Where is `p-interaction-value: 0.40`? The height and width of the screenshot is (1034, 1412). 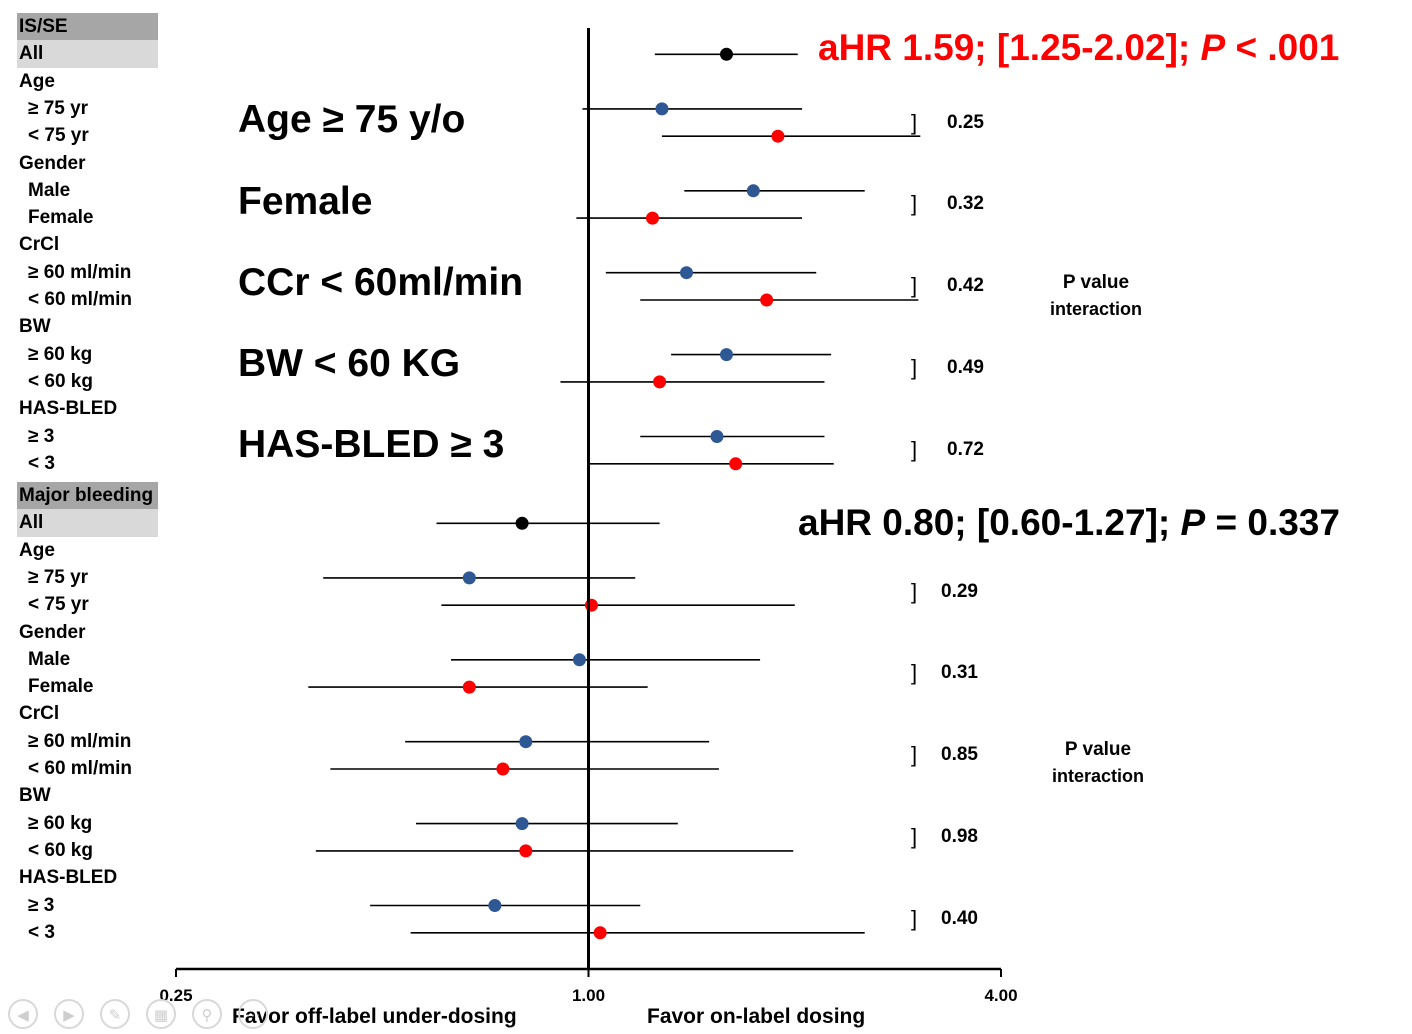
p-interaction-value: 0.40 is located at coordinates (959, 919).